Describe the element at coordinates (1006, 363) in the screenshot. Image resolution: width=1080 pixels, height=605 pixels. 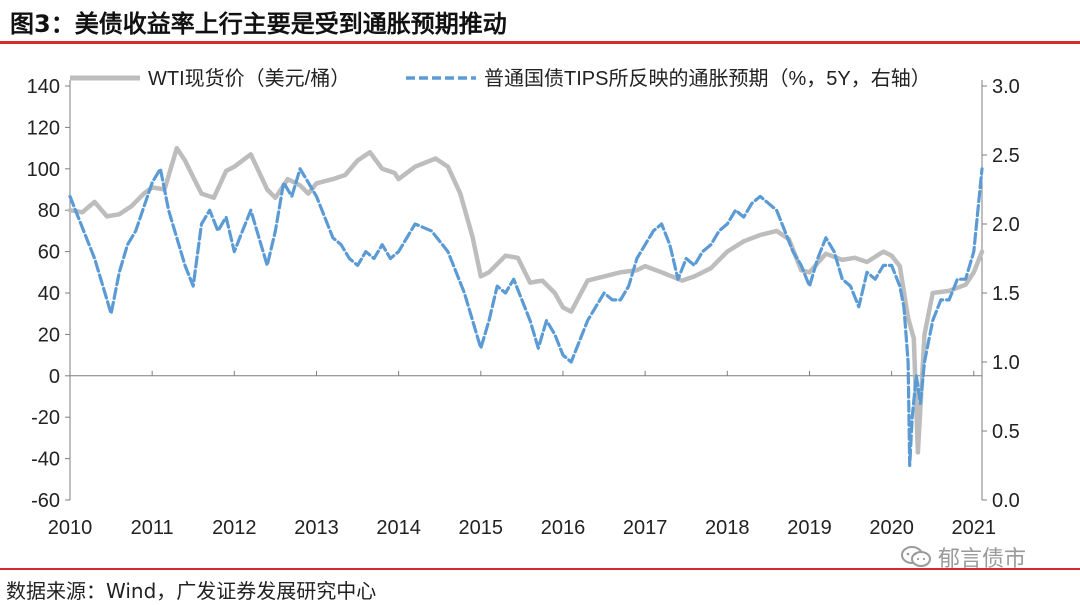
I see `y-right-tick-label: 1.0` at that location.